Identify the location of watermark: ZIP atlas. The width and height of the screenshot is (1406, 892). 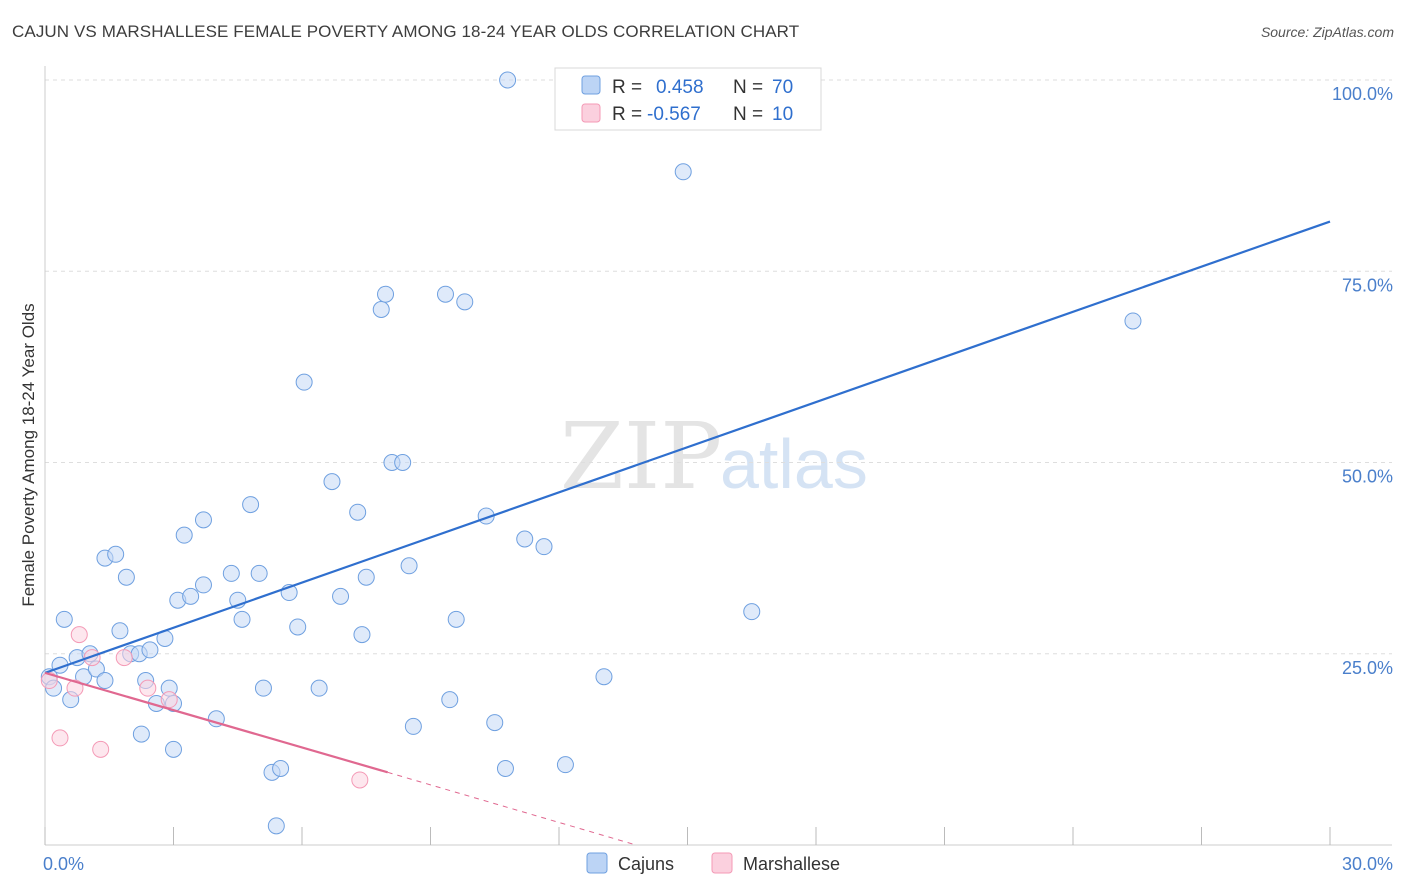
(714, 456).